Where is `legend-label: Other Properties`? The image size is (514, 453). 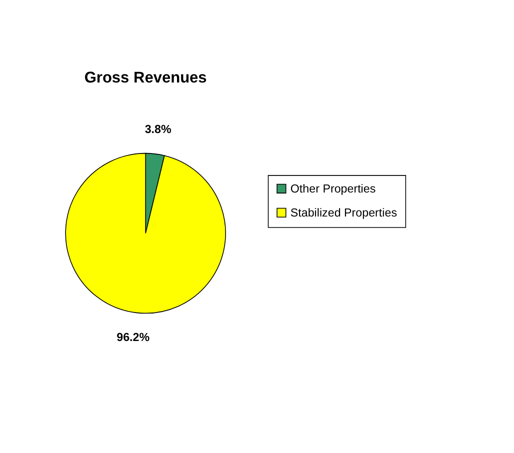
legend-label: Other Properties is located at coordinates (333, 189).